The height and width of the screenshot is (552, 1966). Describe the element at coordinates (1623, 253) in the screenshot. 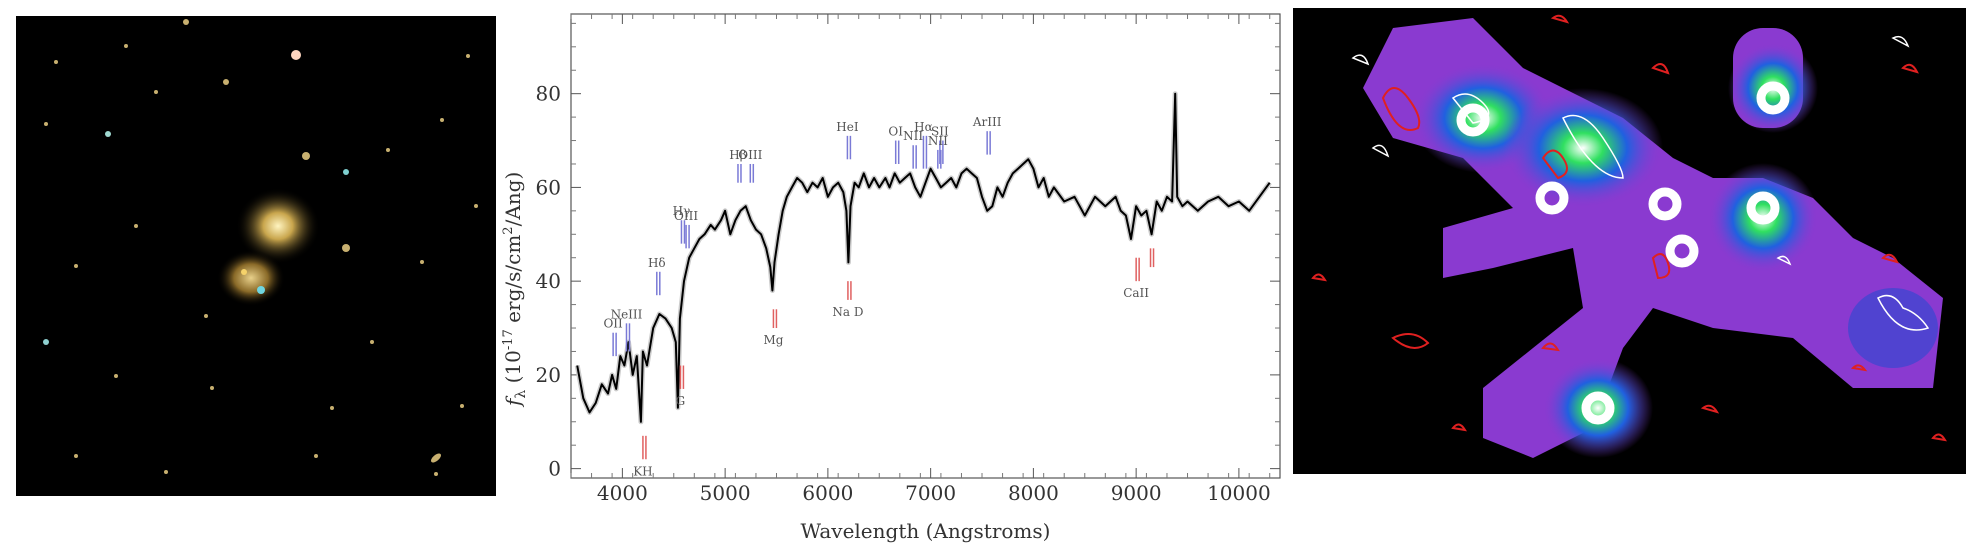

I see `white-ring-markers` at that location.